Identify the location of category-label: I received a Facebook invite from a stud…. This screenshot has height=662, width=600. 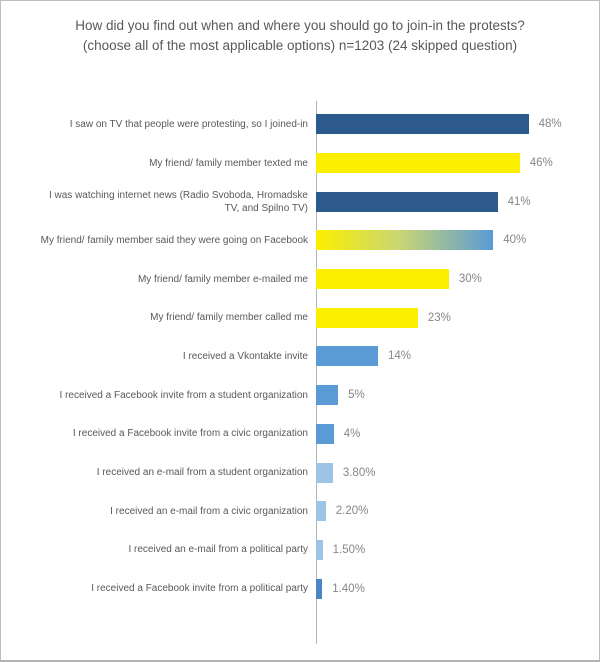
(183, 395).